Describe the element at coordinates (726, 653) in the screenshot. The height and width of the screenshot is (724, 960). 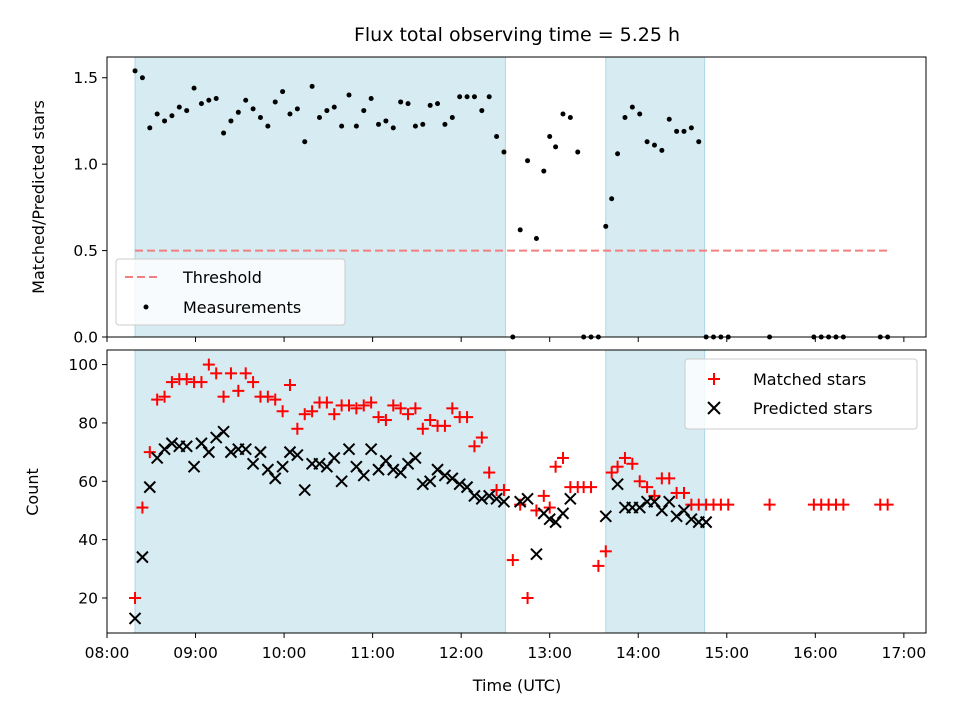
I see `x-tick-label: 15:00` at that location.